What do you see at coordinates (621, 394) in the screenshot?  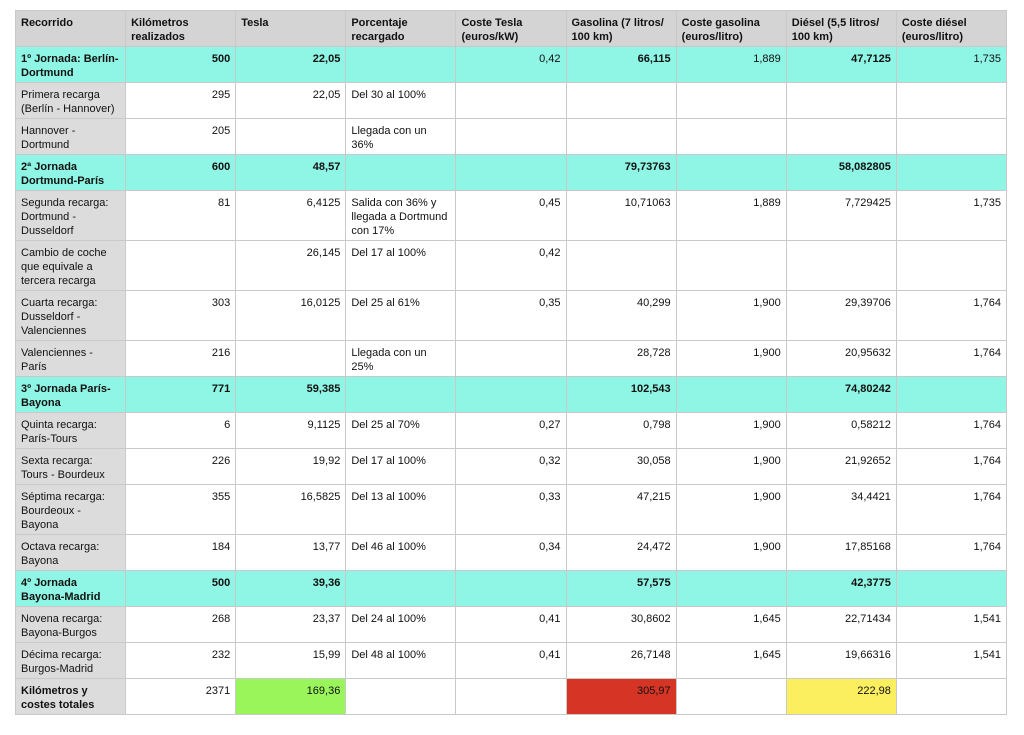 I see `cell-gasolina: 102,543` at bounding box center [621, 394].